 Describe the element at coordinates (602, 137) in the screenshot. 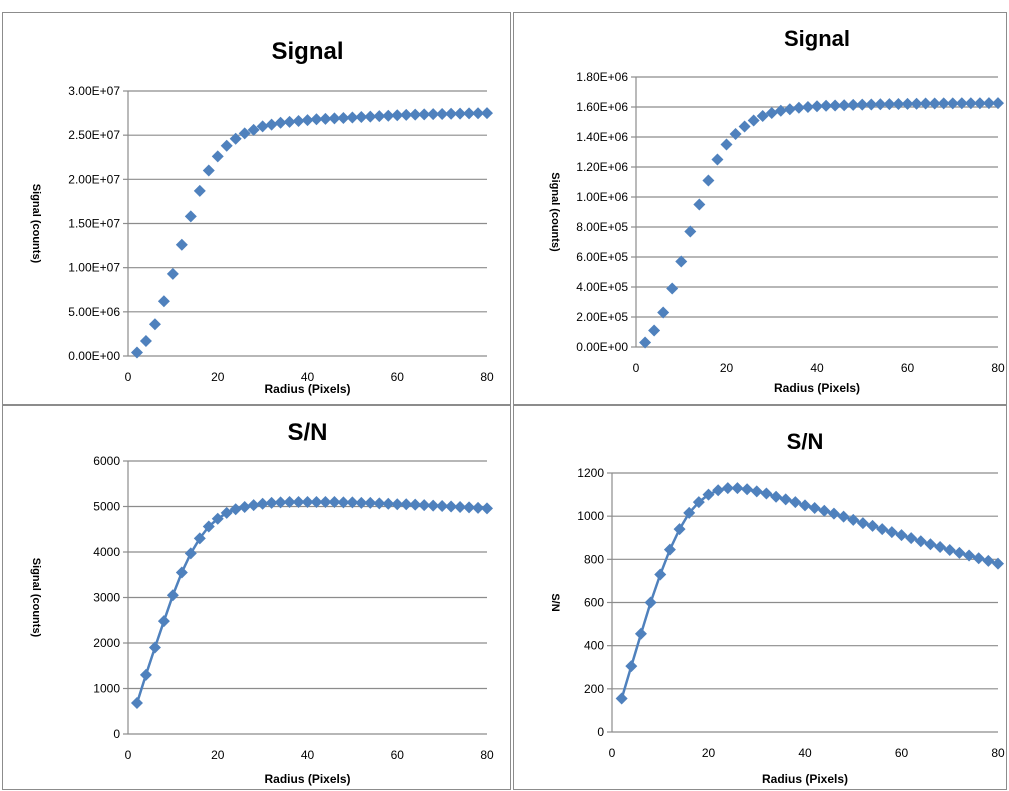

I see `y-tick-label: 1.40E+06` at that location.